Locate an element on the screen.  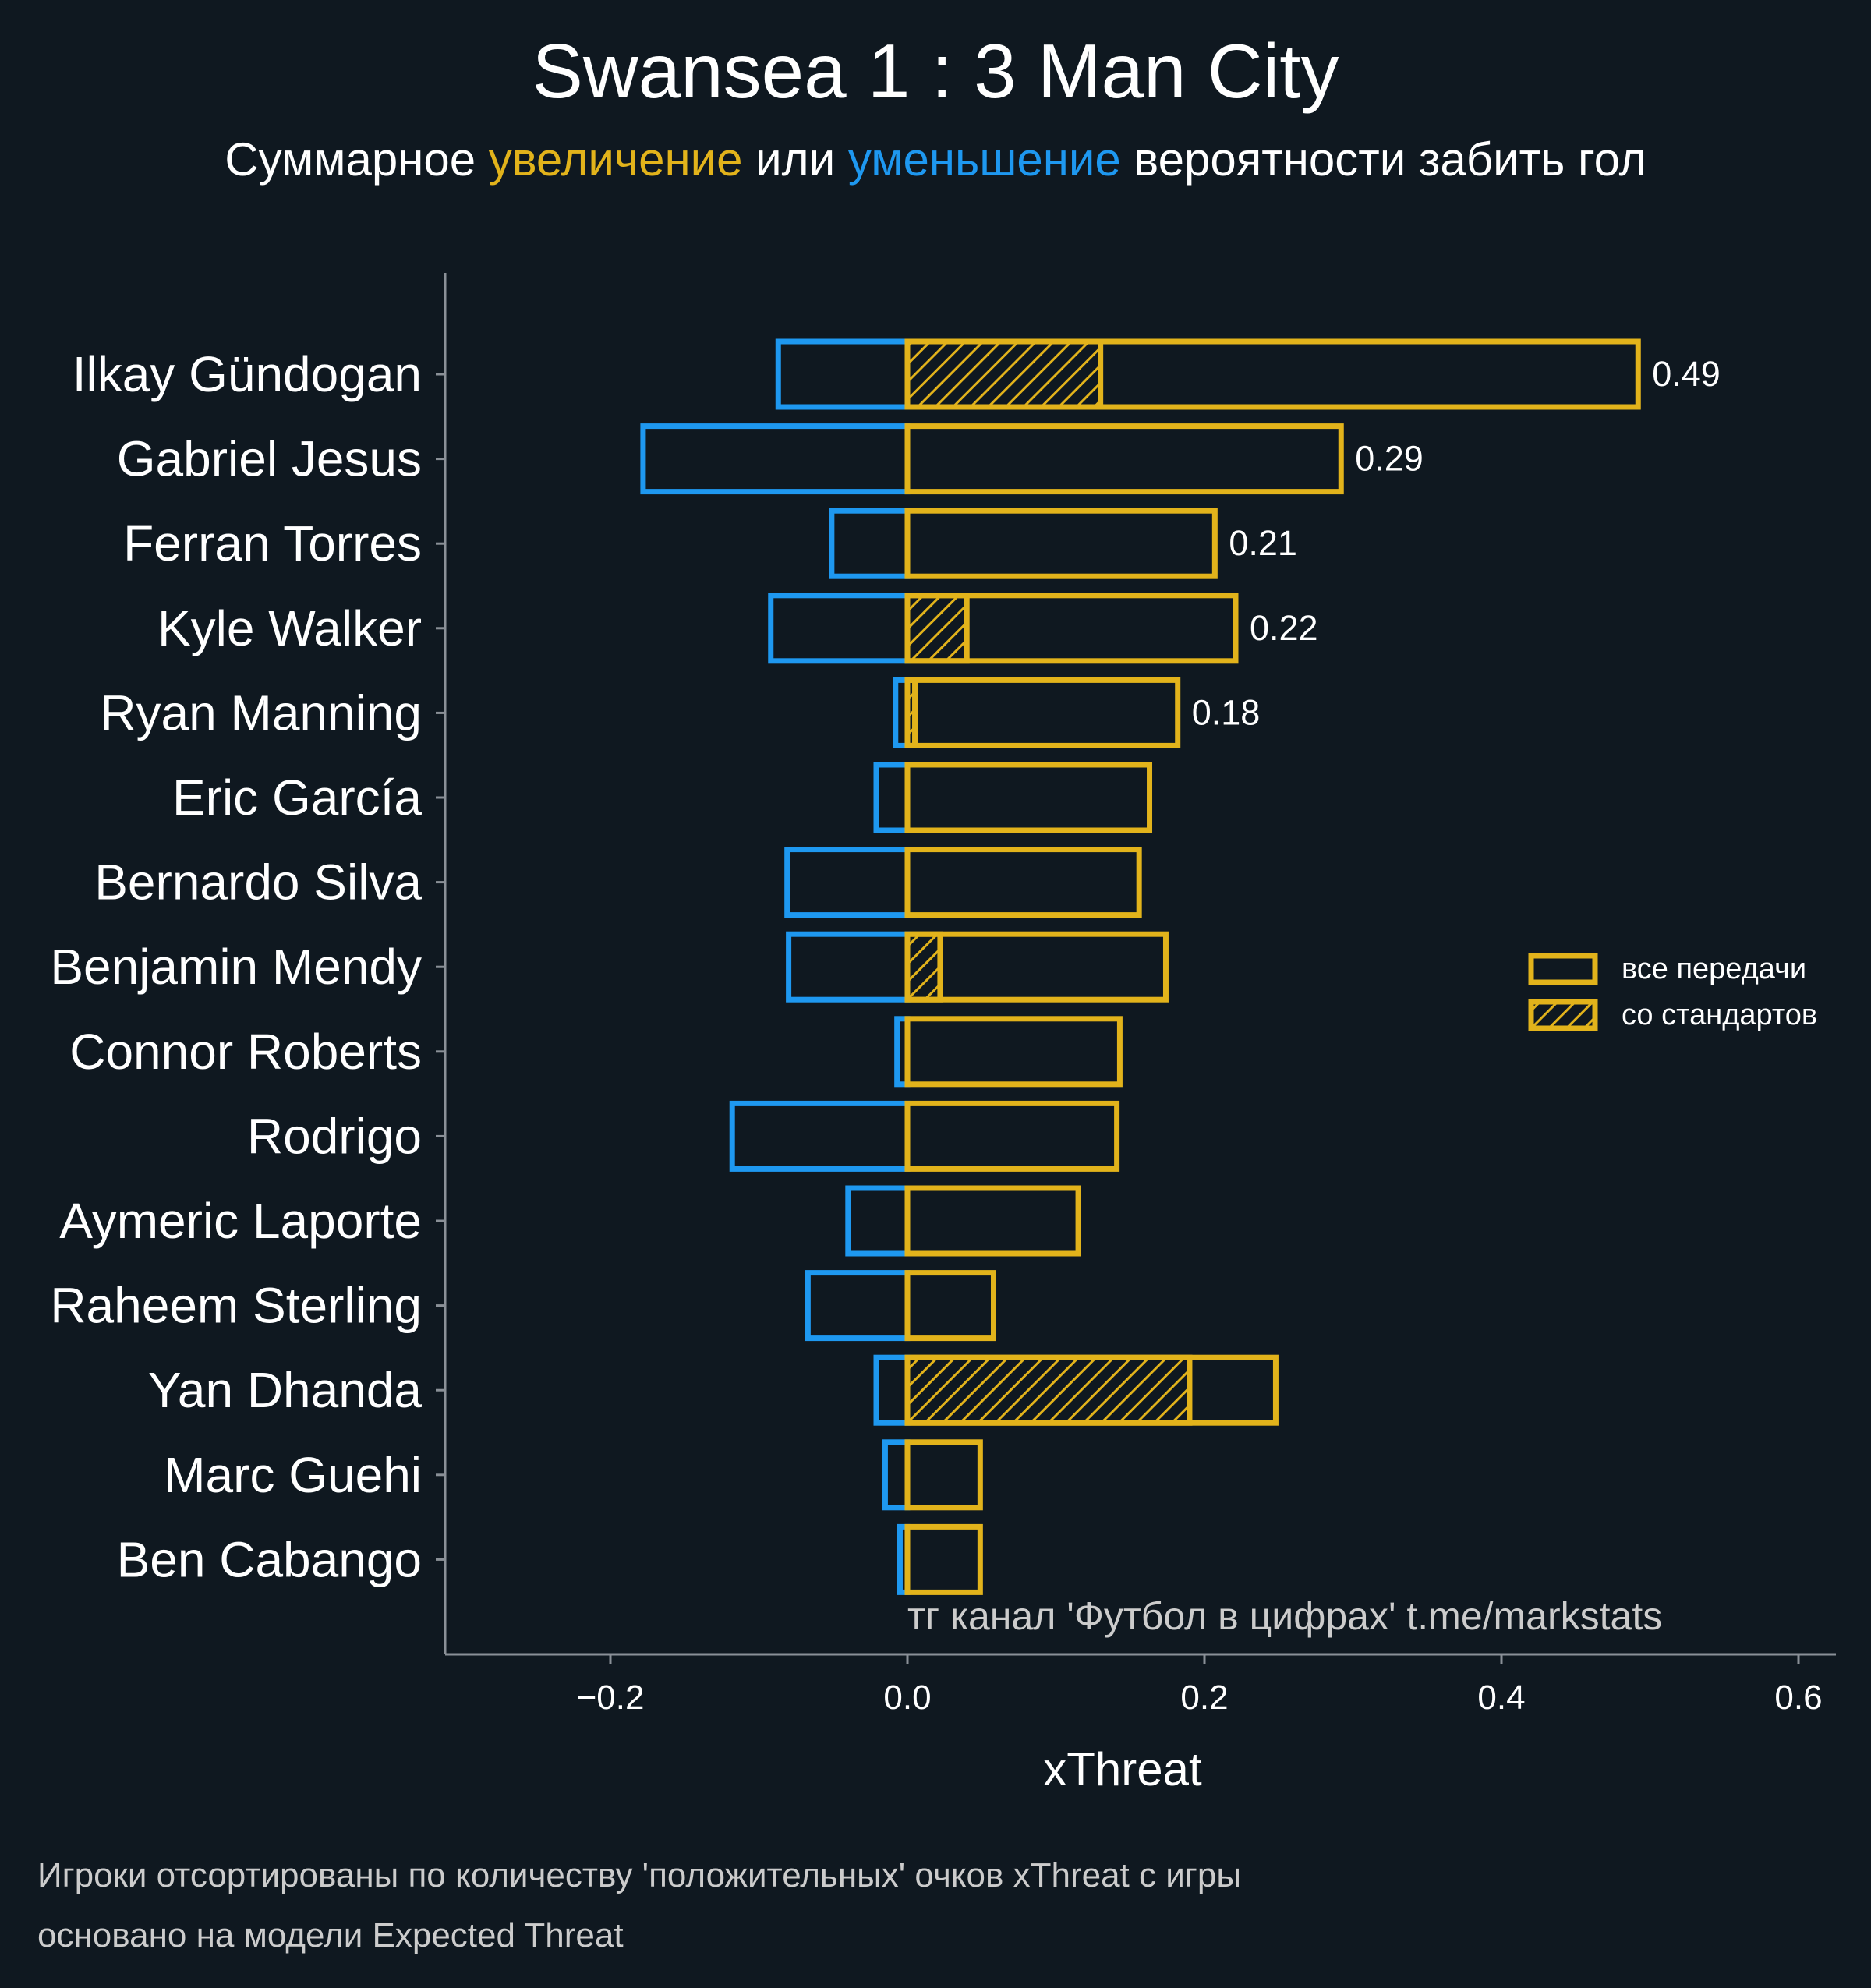
y-tick-label: Bernardo Silva is located at coordinates (258, 882).